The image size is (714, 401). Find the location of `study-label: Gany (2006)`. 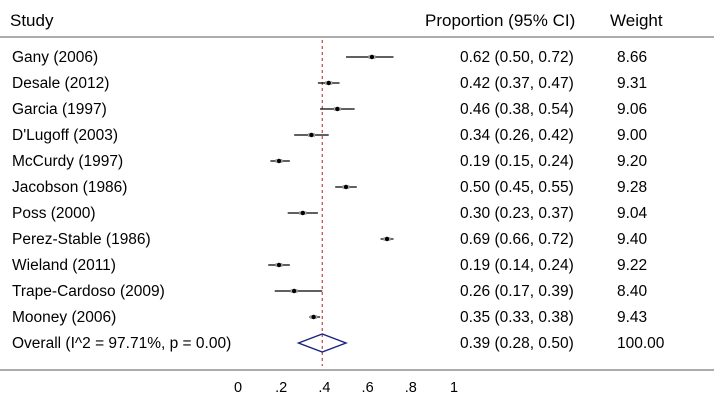

study-label: Gany (2006) is located at coordinates (55, 57).